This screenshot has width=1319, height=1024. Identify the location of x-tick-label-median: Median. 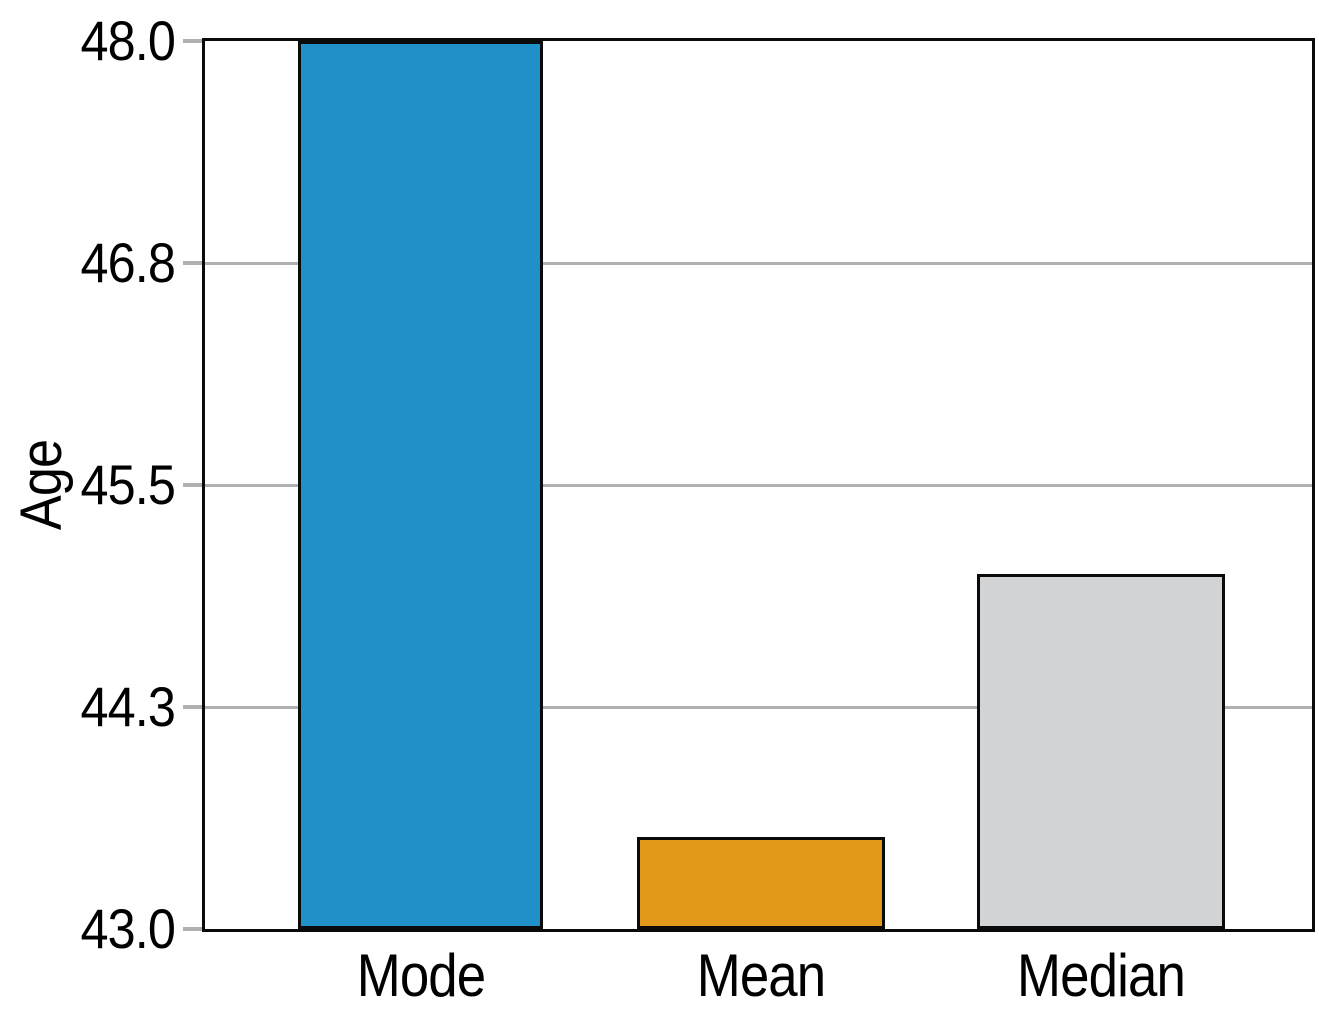
(1101, 975).